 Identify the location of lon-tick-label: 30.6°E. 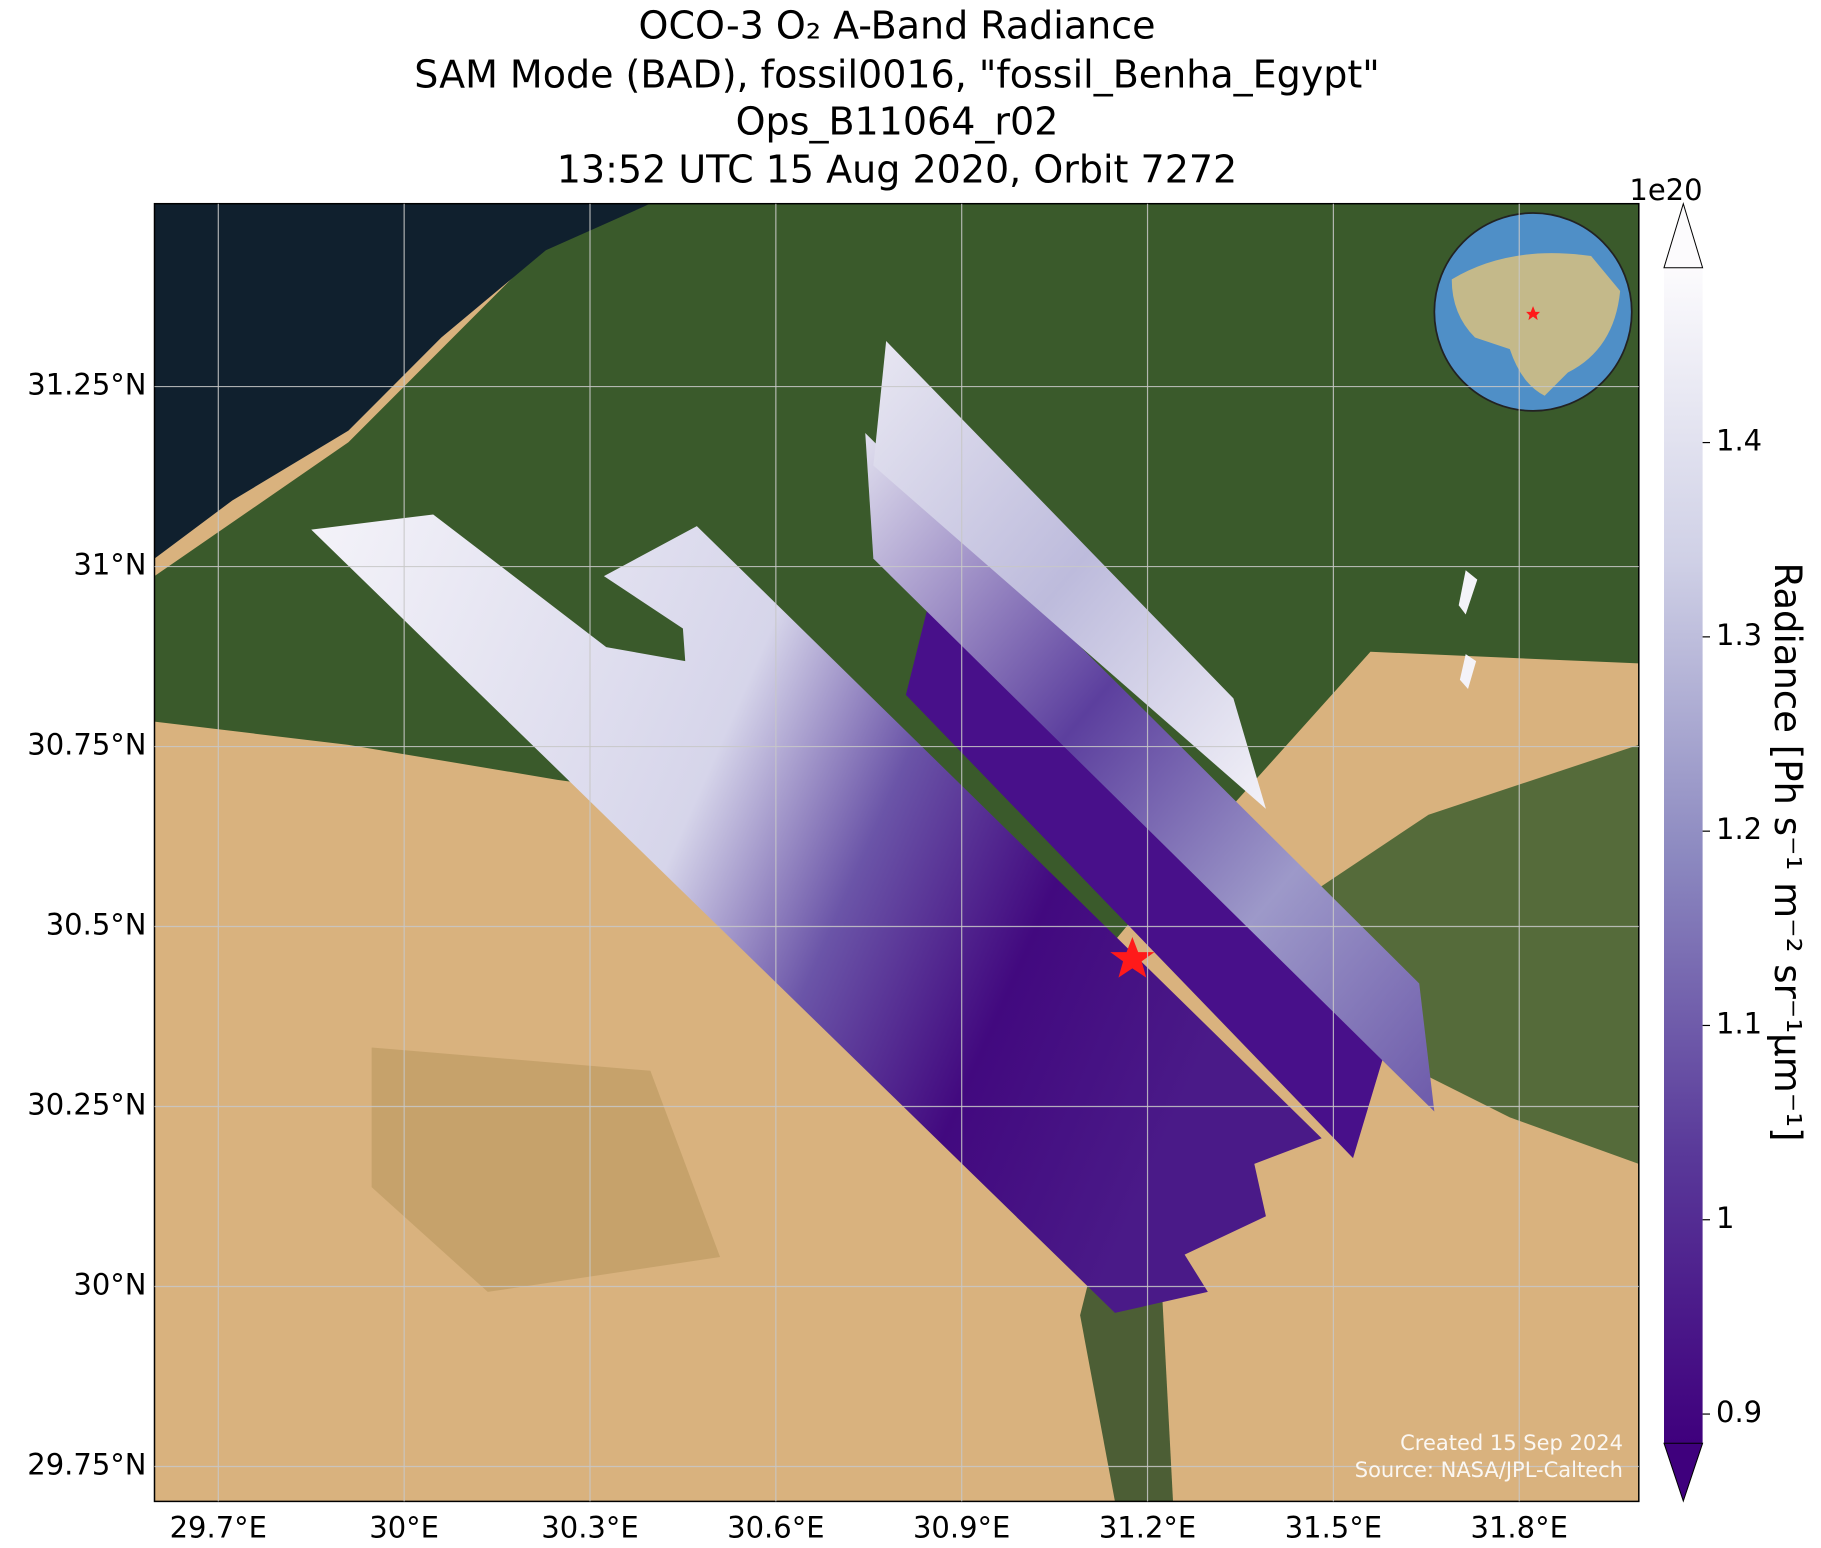
(775, 1527).